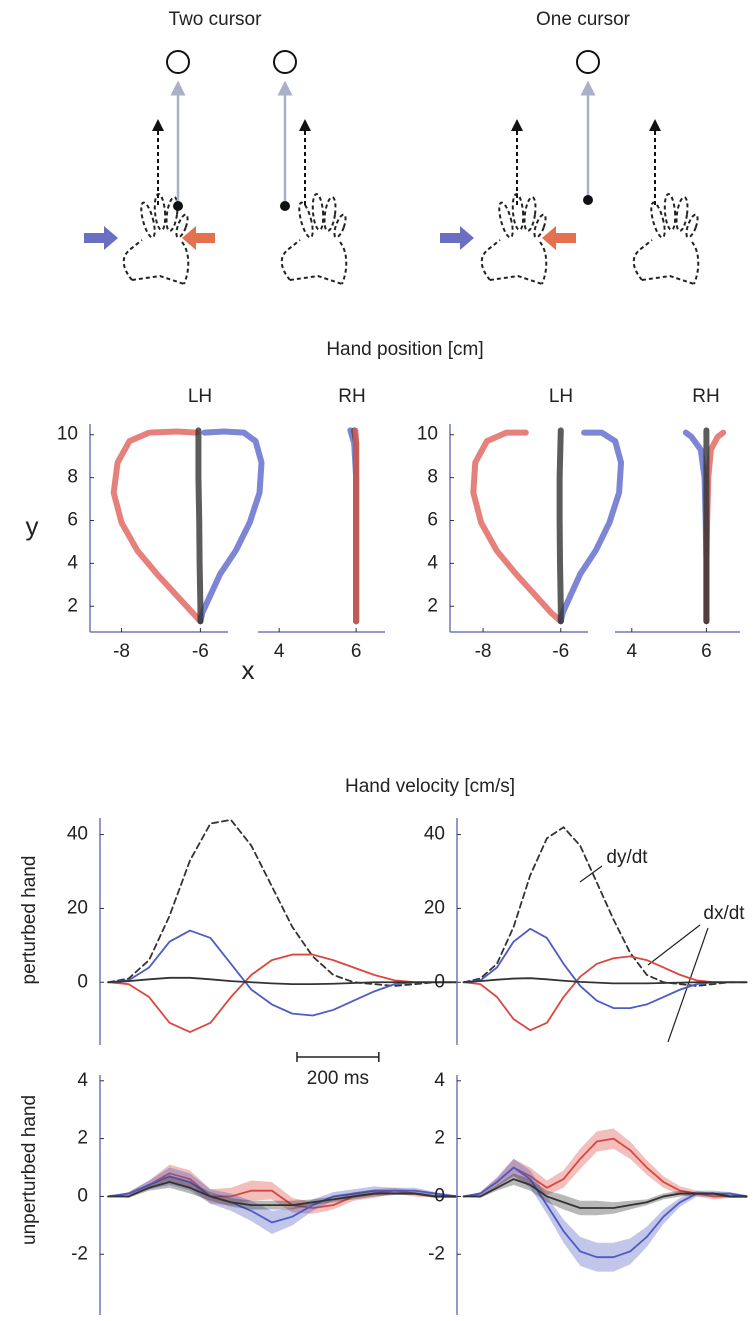 Image resolution: width=755 pixels, height=1321 pixels. I want to click on chart: LH -8 -6 2 4 6 8 10 x y, so click(145, 535).